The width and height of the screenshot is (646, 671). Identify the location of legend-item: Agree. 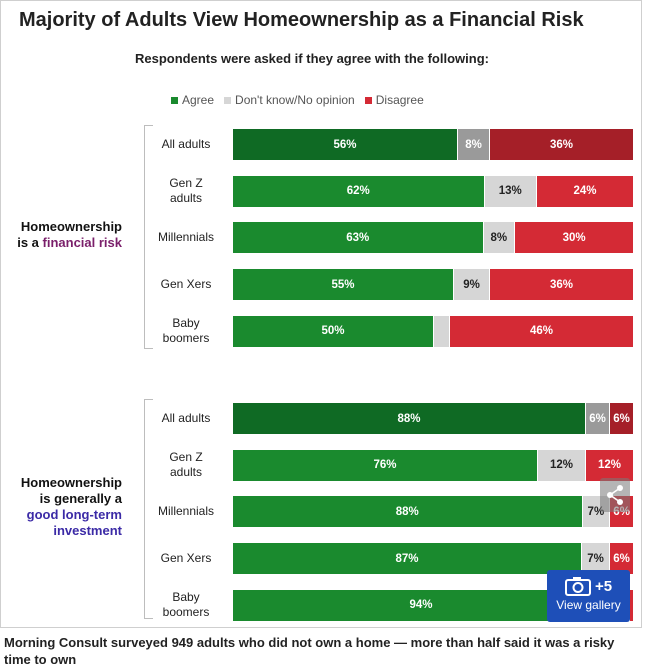
(192, 100).